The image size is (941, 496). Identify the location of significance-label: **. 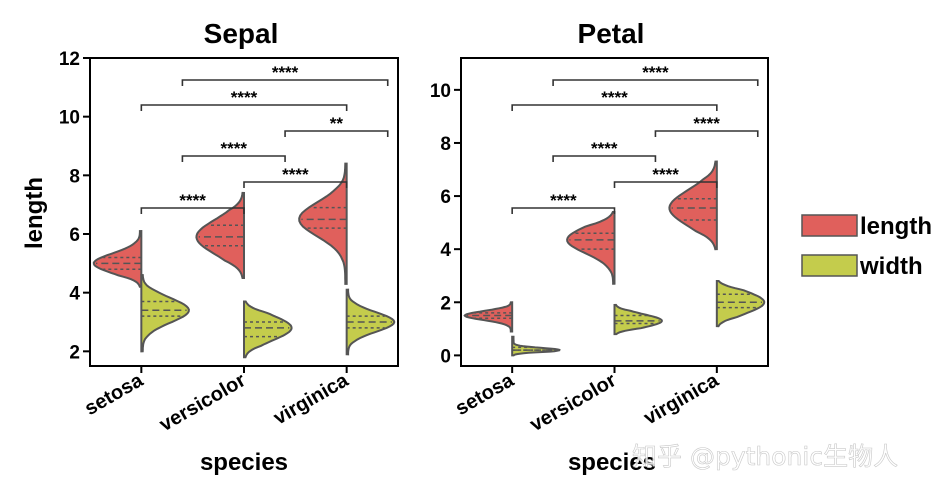
(337, 123).